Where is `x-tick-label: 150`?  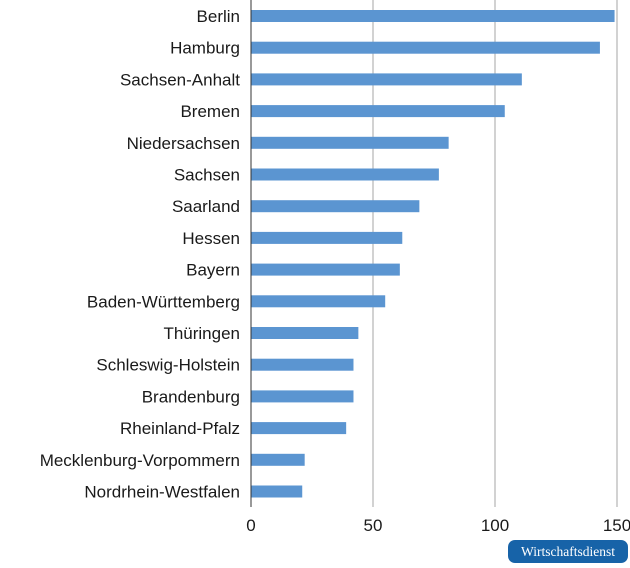
x-tick-label: 150 is located at coordinates (616, 525).